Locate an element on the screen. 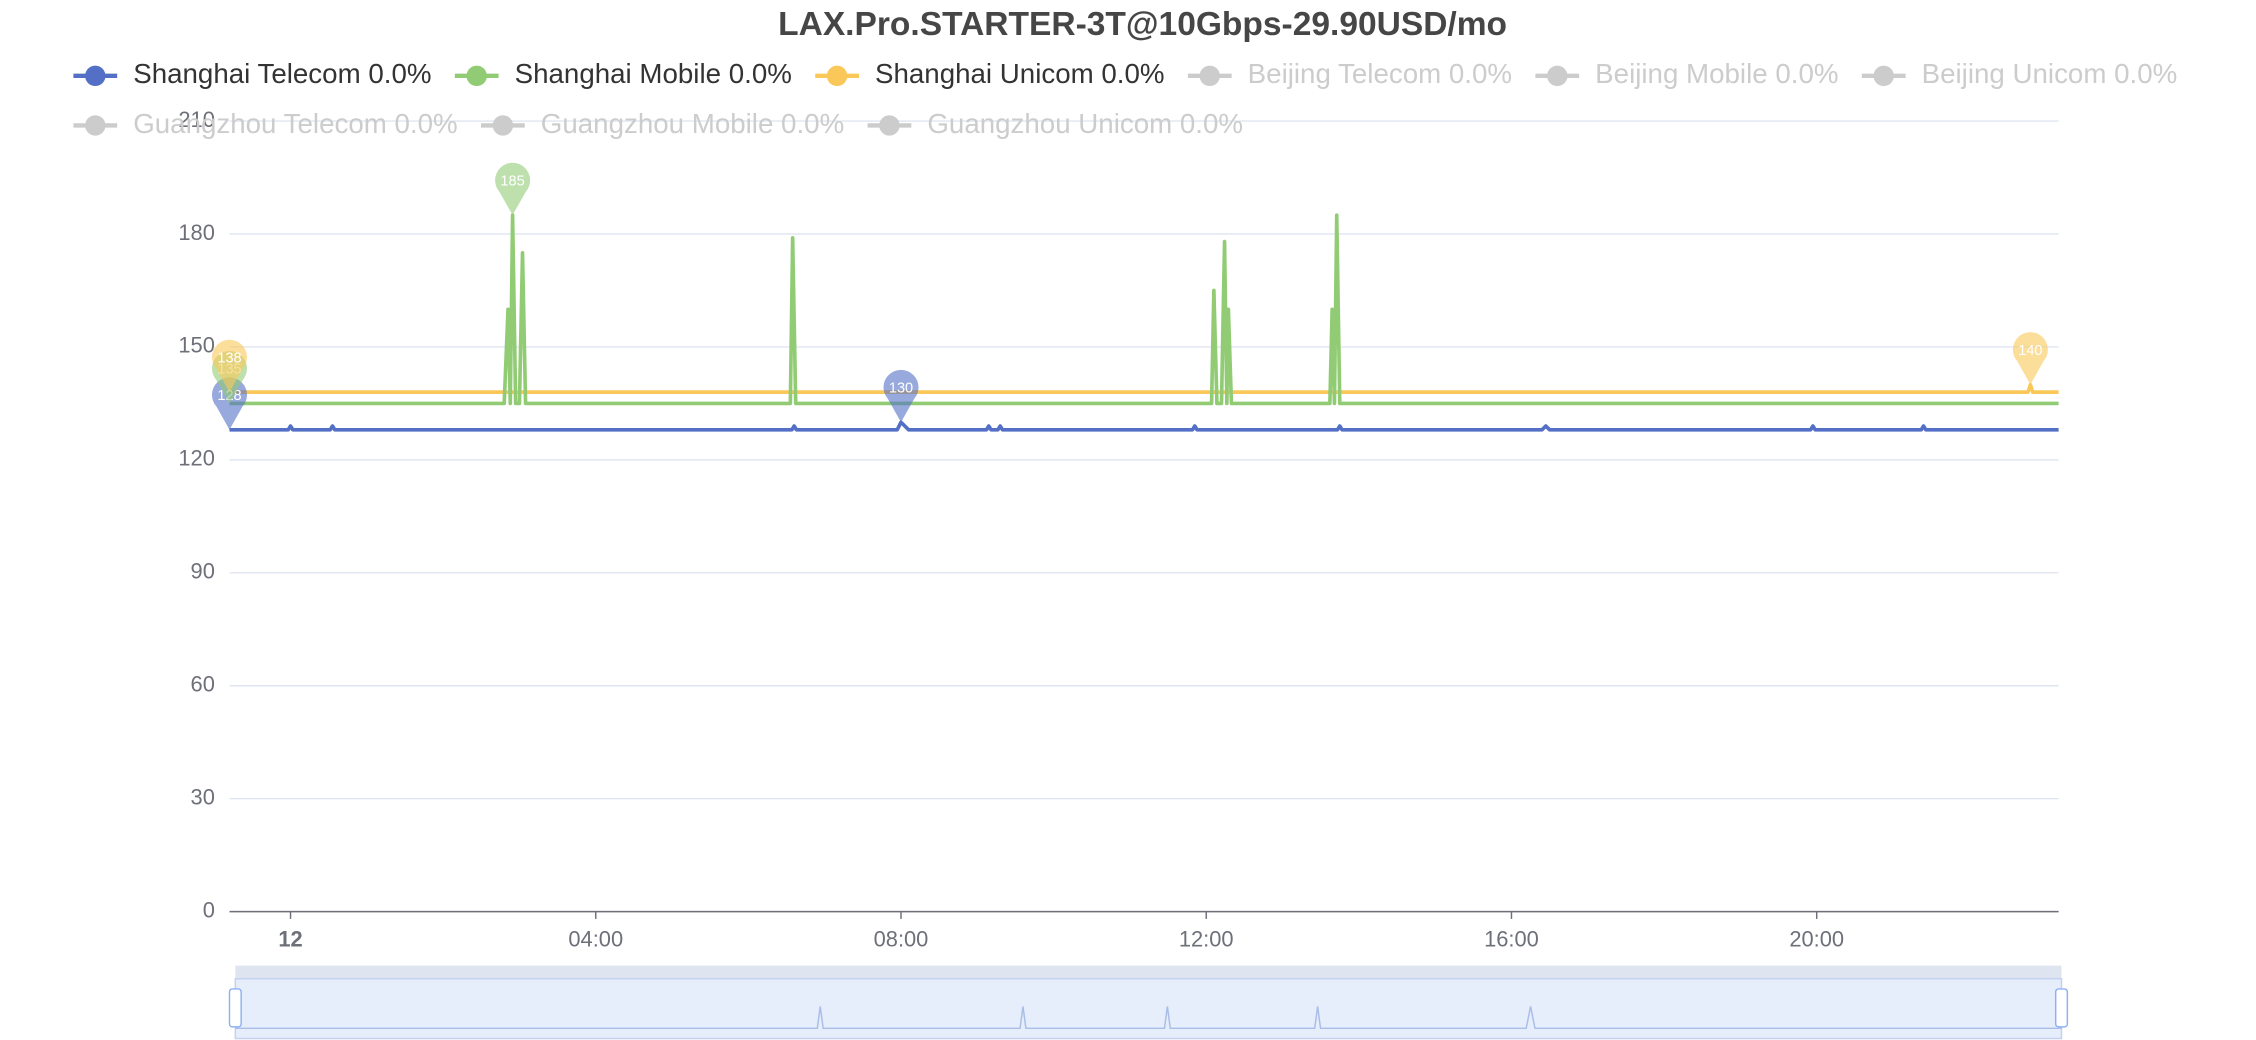  legend-label: Beijing Telecom 0.0% is located at coordinates (1380, 73).